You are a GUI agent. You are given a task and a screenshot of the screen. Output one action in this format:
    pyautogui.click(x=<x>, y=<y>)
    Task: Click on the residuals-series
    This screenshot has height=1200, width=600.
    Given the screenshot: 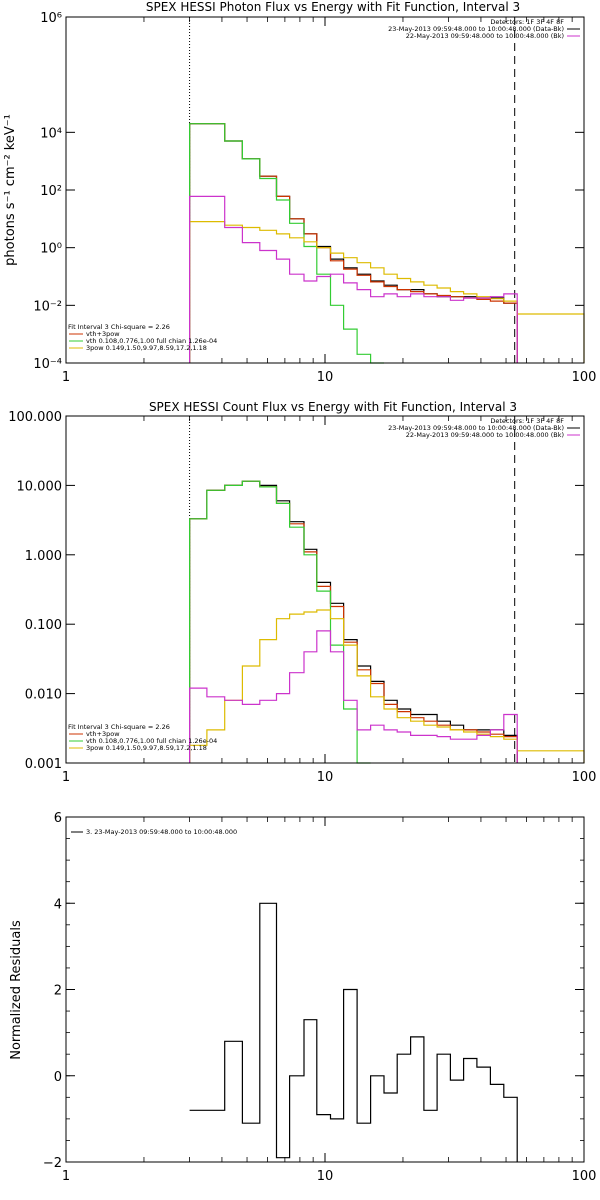 What is the action you would take?
    pyautogui.click(x=353, y=1032)
    